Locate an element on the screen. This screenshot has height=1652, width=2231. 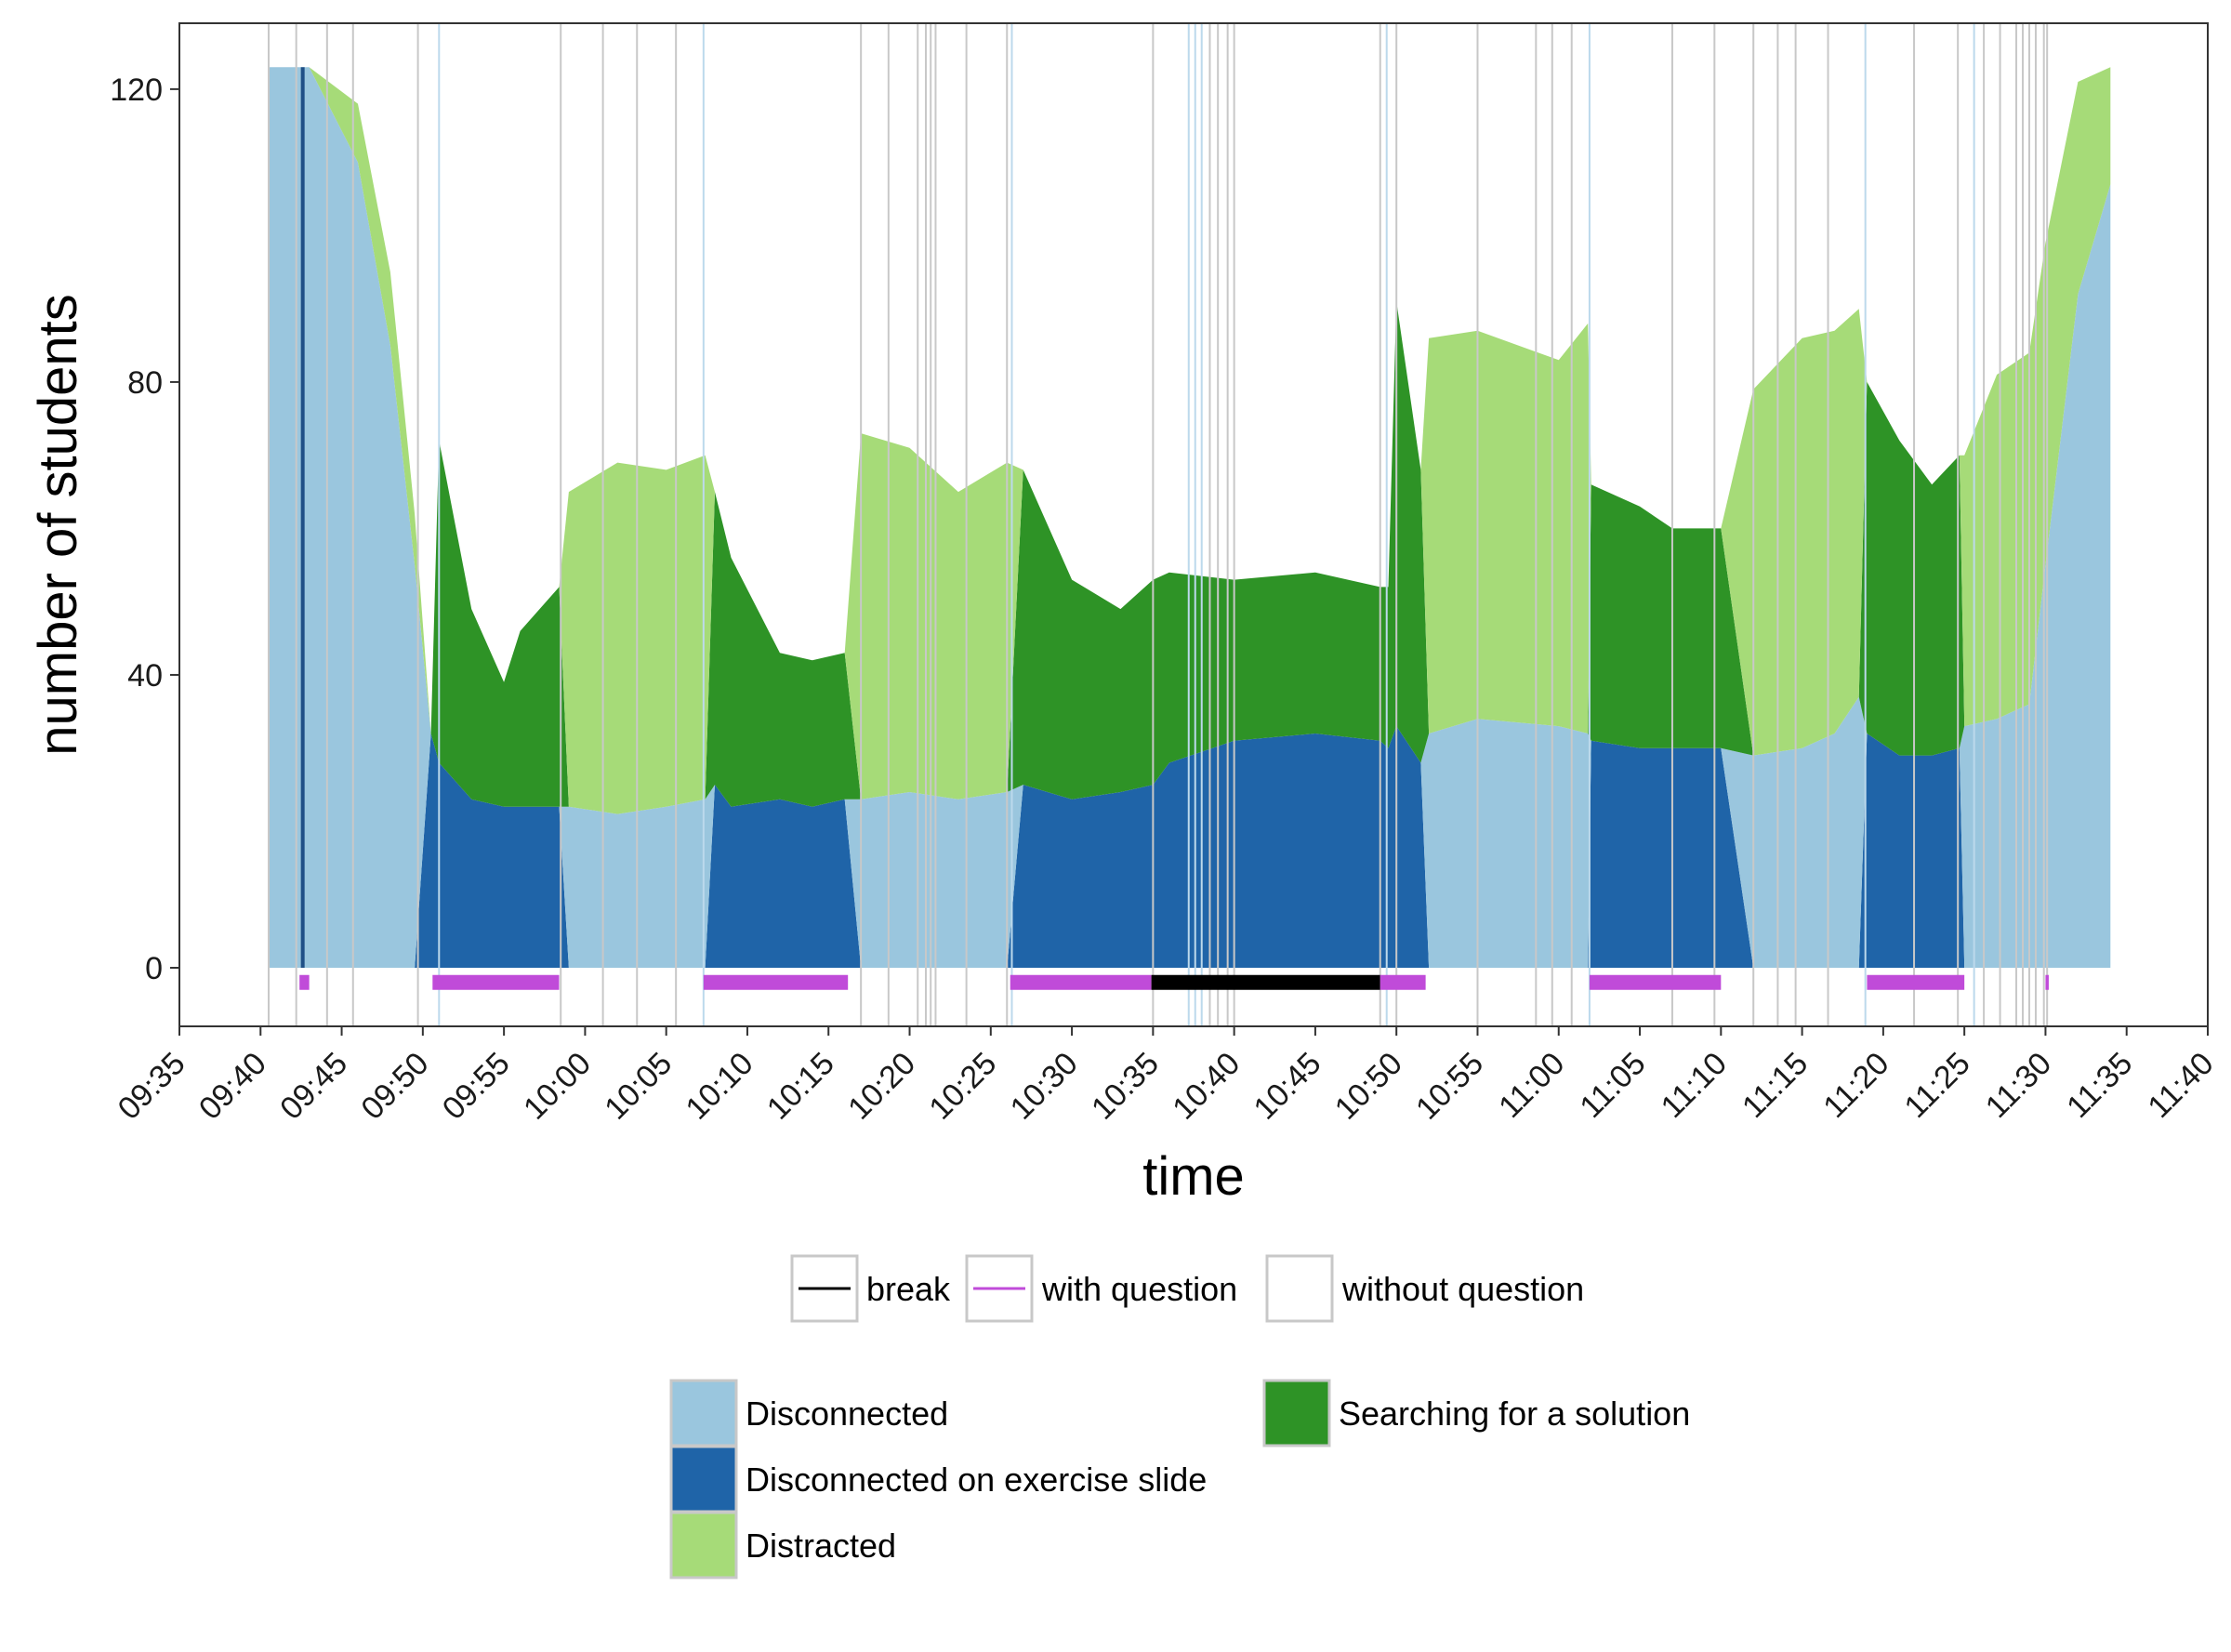
line-legend-item: without question is located at coordinates (1424, 1288).